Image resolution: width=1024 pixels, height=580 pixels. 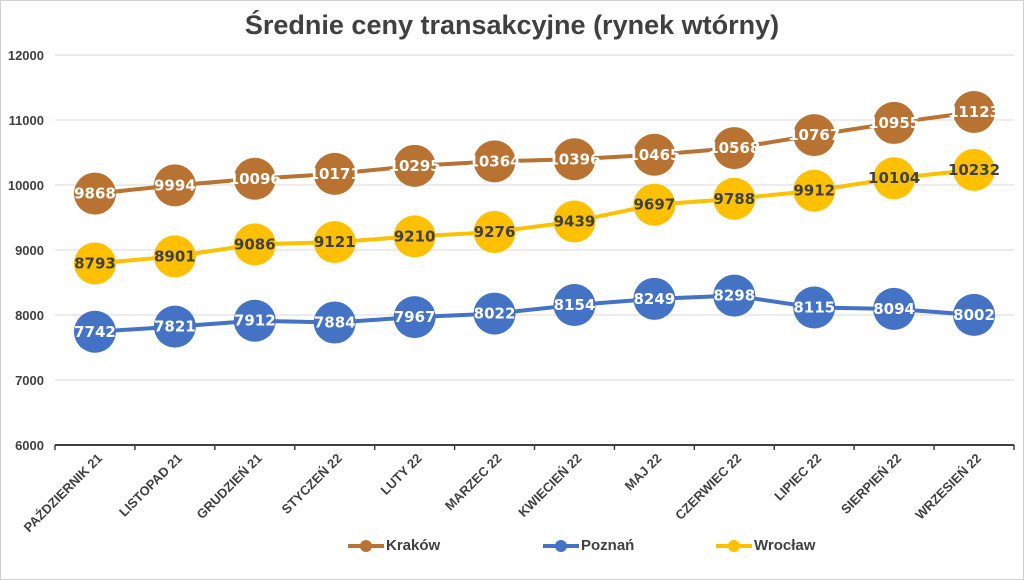 I want to click on data-label: 10171, so click(x=335, y=174).